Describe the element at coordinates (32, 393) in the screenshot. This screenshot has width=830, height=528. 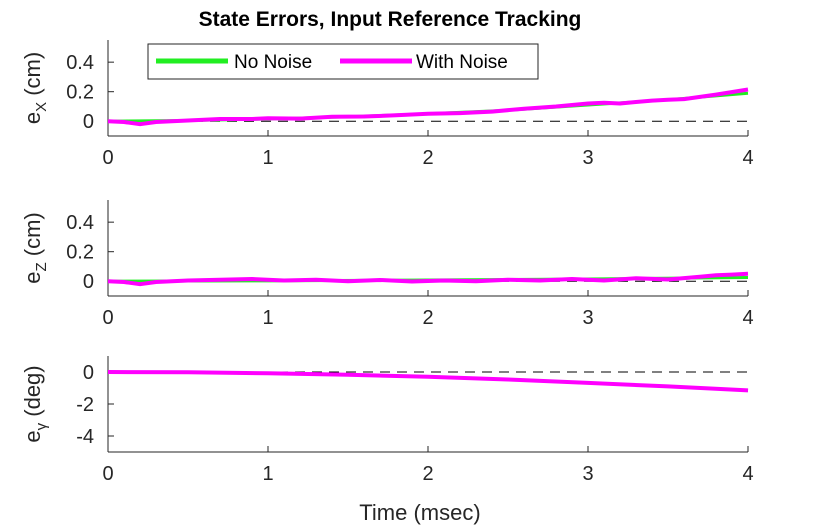
I see `y-axis-label-unit: (deg)` at that location.